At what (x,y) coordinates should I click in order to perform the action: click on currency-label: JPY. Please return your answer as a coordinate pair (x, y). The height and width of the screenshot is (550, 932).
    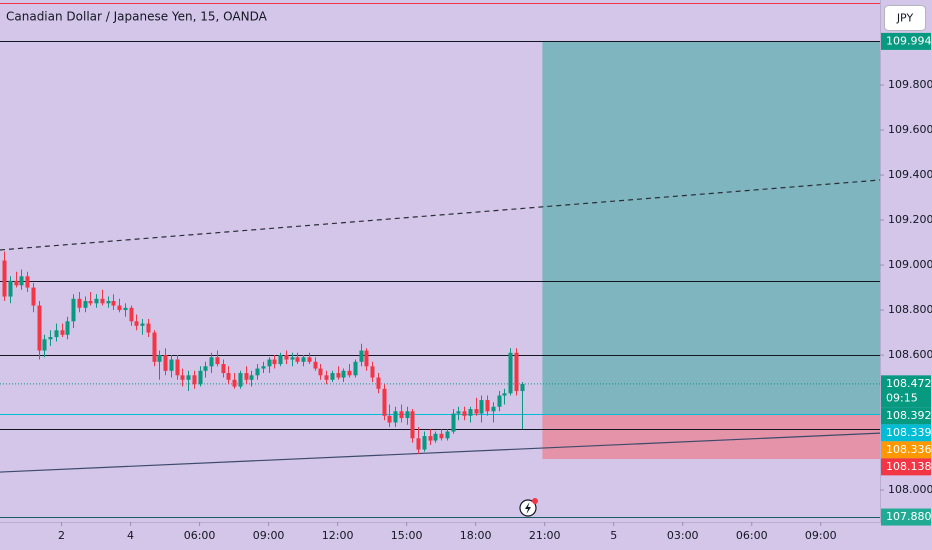
    Looking at the image, I should click on (905, 18).